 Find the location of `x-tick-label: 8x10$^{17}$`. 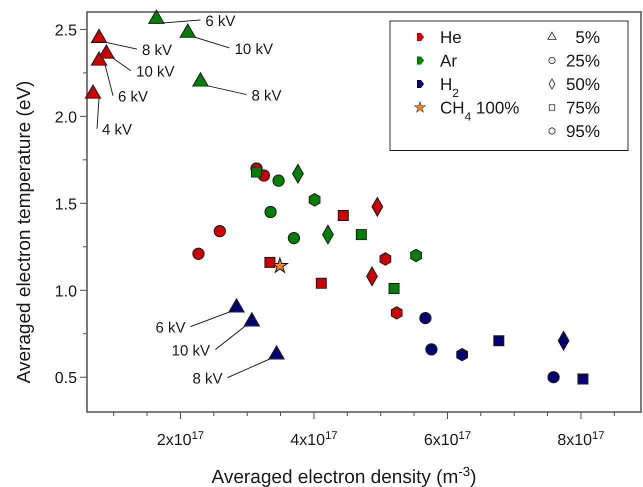

x-tick-label: 8x10$^{17}$ is located at coordinates (581, 439).